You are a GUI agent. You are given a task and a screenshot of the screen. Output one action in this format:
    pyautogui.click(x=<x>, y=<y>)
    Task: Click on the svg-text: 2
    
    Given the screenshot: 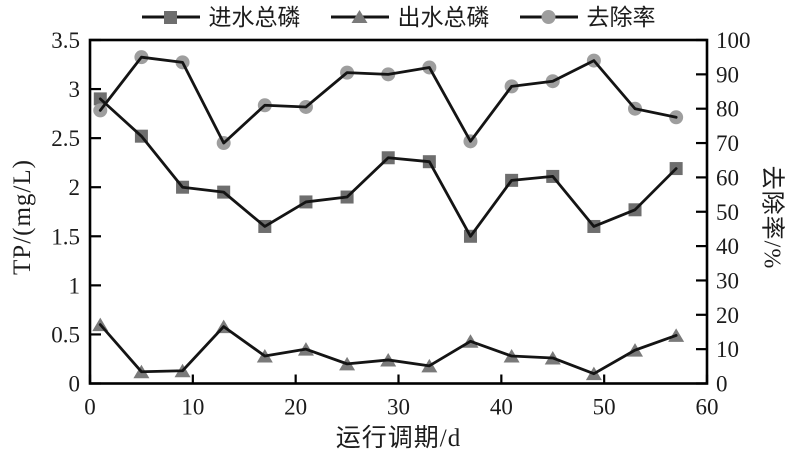 What is the action you would take?
    pyautogui.click(x=75, y=187)
    